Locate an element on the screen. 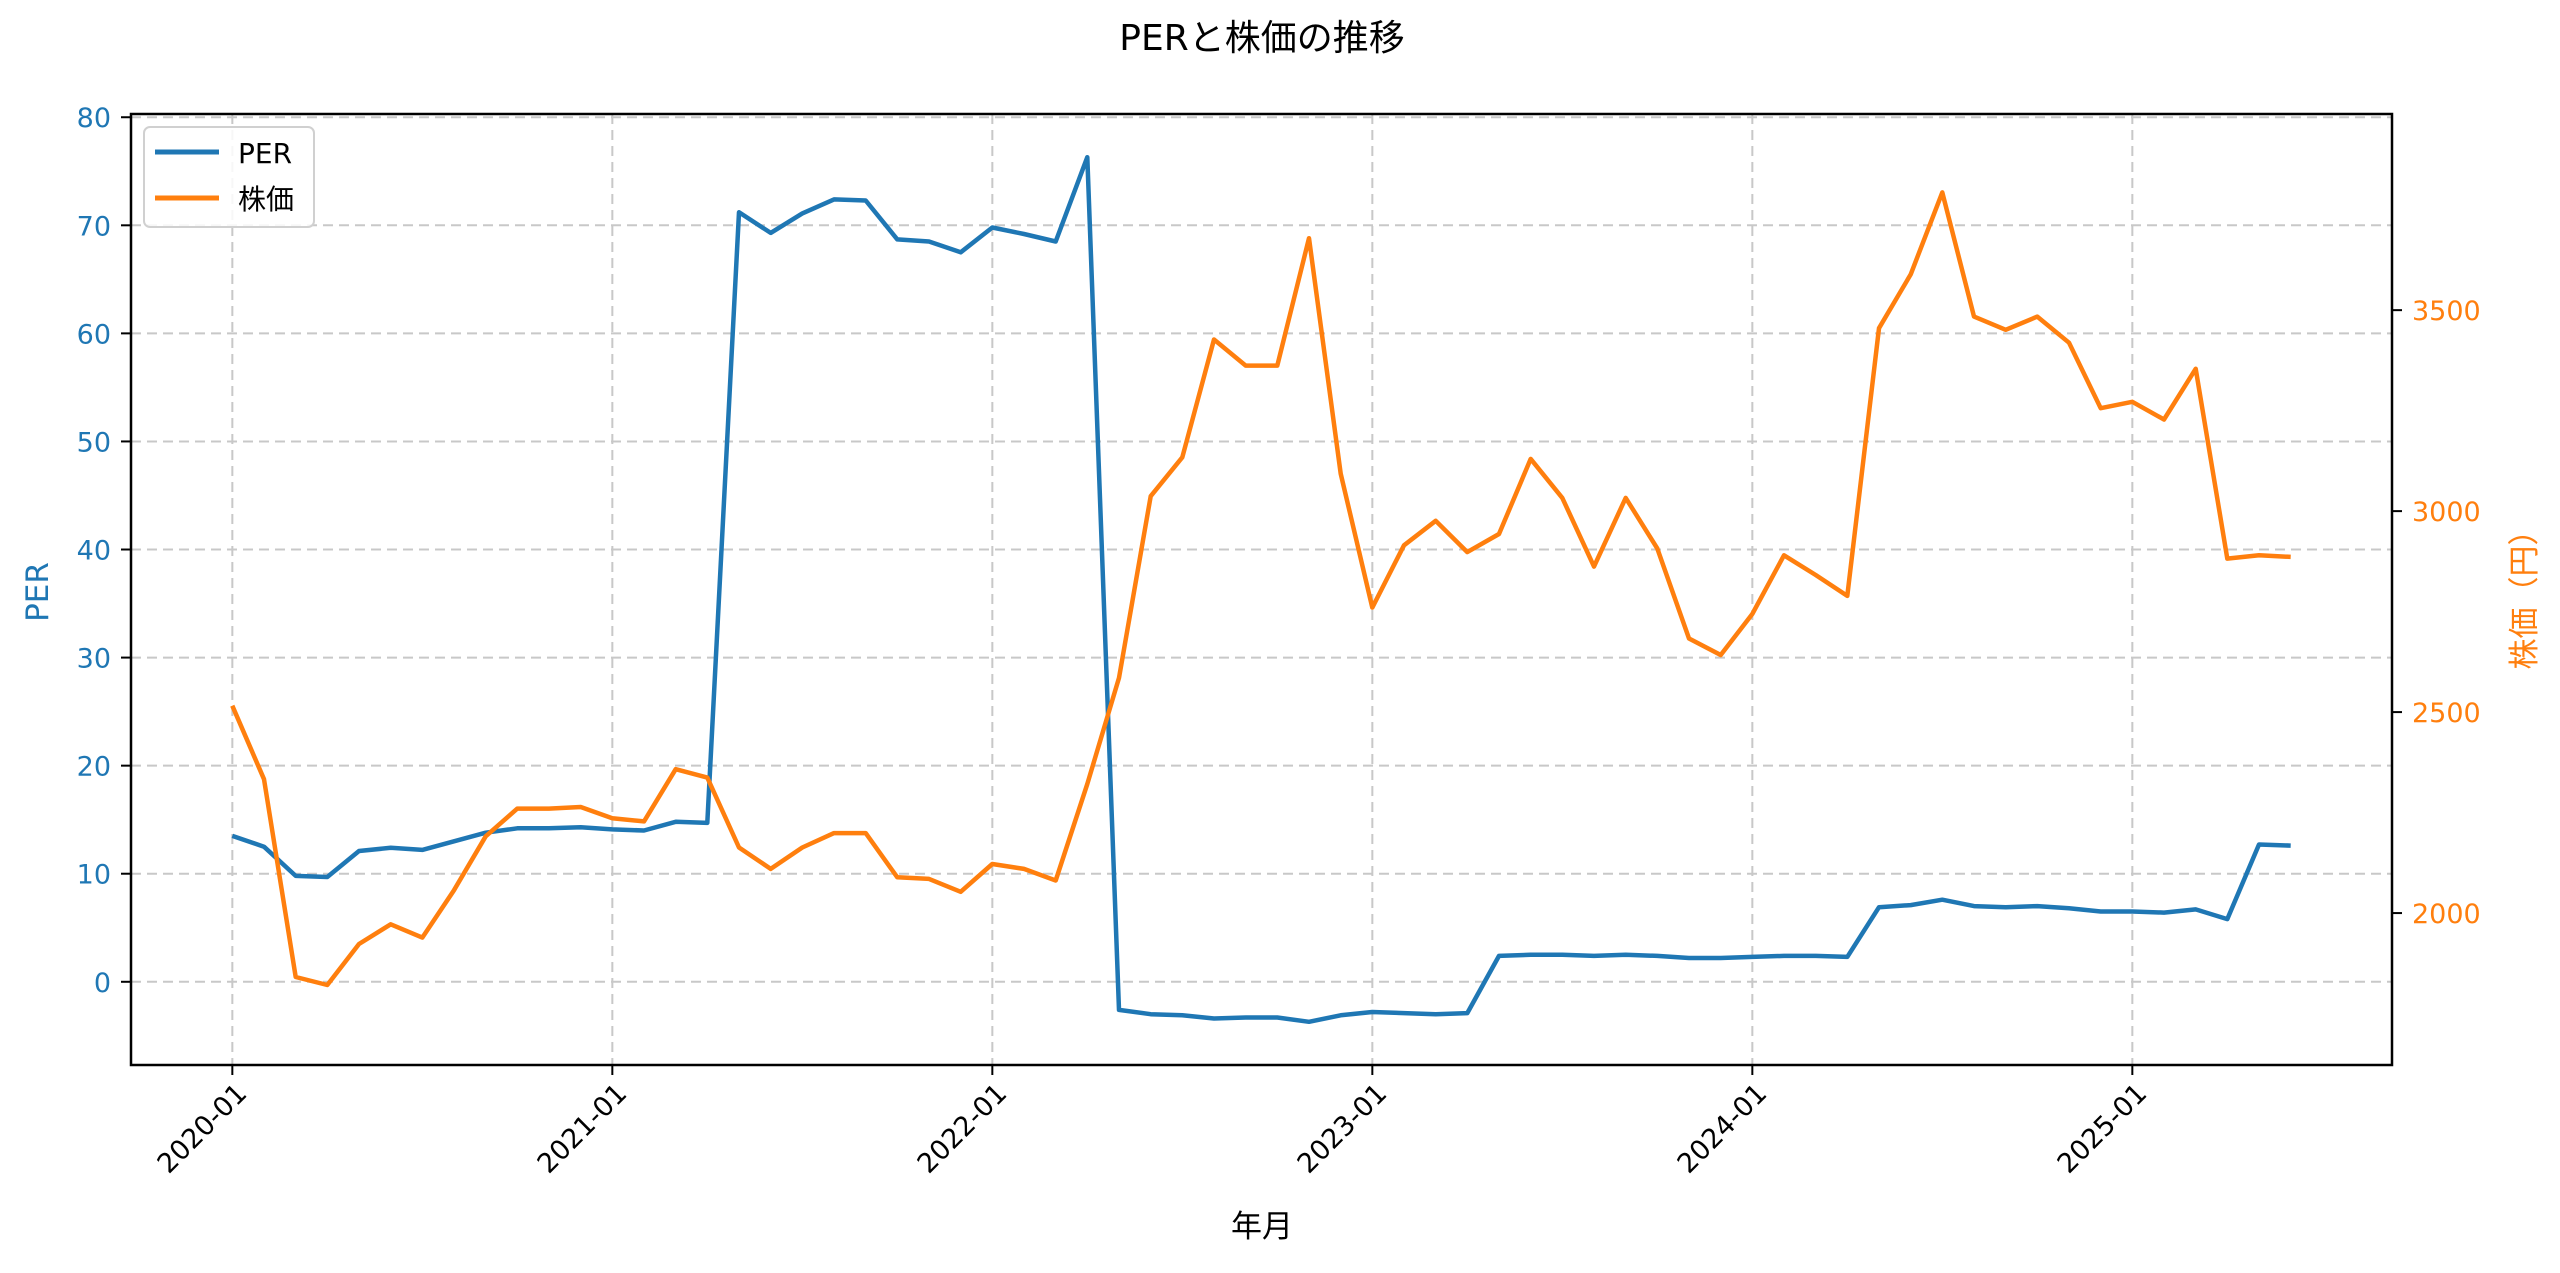 This screenshot has height=1273, width=2560. x-tick-label: 2022-01 is located at coordinates (963, 1129).